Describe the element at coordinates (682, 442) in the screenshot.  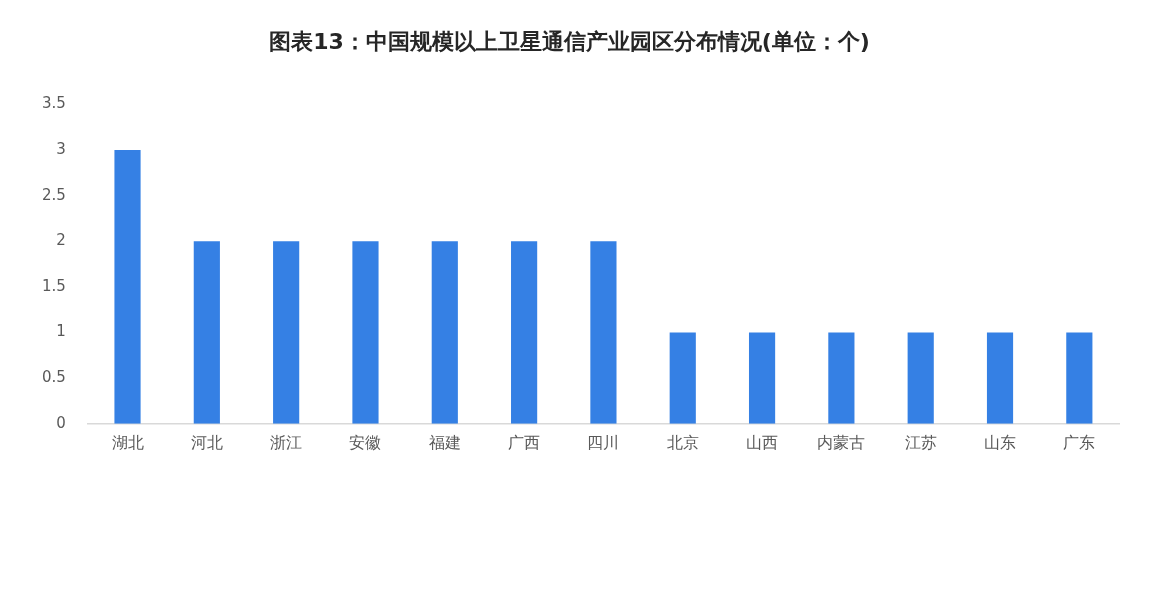
I see `x-tick-label: 北京` at that location.